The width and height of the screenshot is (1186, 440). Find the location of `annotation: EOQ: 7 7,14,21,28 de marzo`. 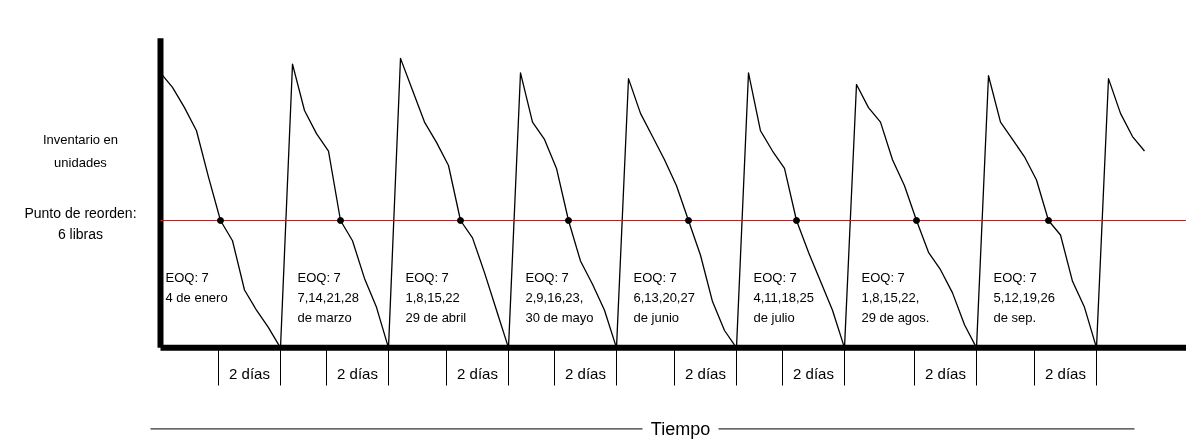

annotation: EOQ: 7 7,14,21,28 de marzo is located at coordinates (328, 297).